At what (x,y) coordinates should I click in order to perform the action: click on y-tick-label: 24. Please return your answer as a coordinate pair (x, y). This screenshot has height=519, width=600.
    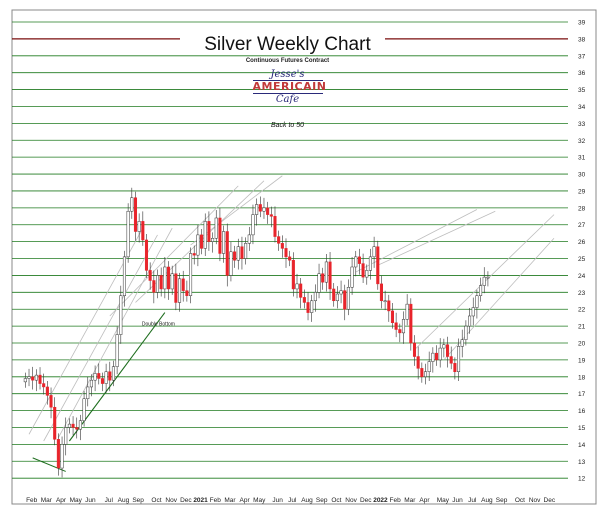
    Looking at the image, I should click on (582, 276).